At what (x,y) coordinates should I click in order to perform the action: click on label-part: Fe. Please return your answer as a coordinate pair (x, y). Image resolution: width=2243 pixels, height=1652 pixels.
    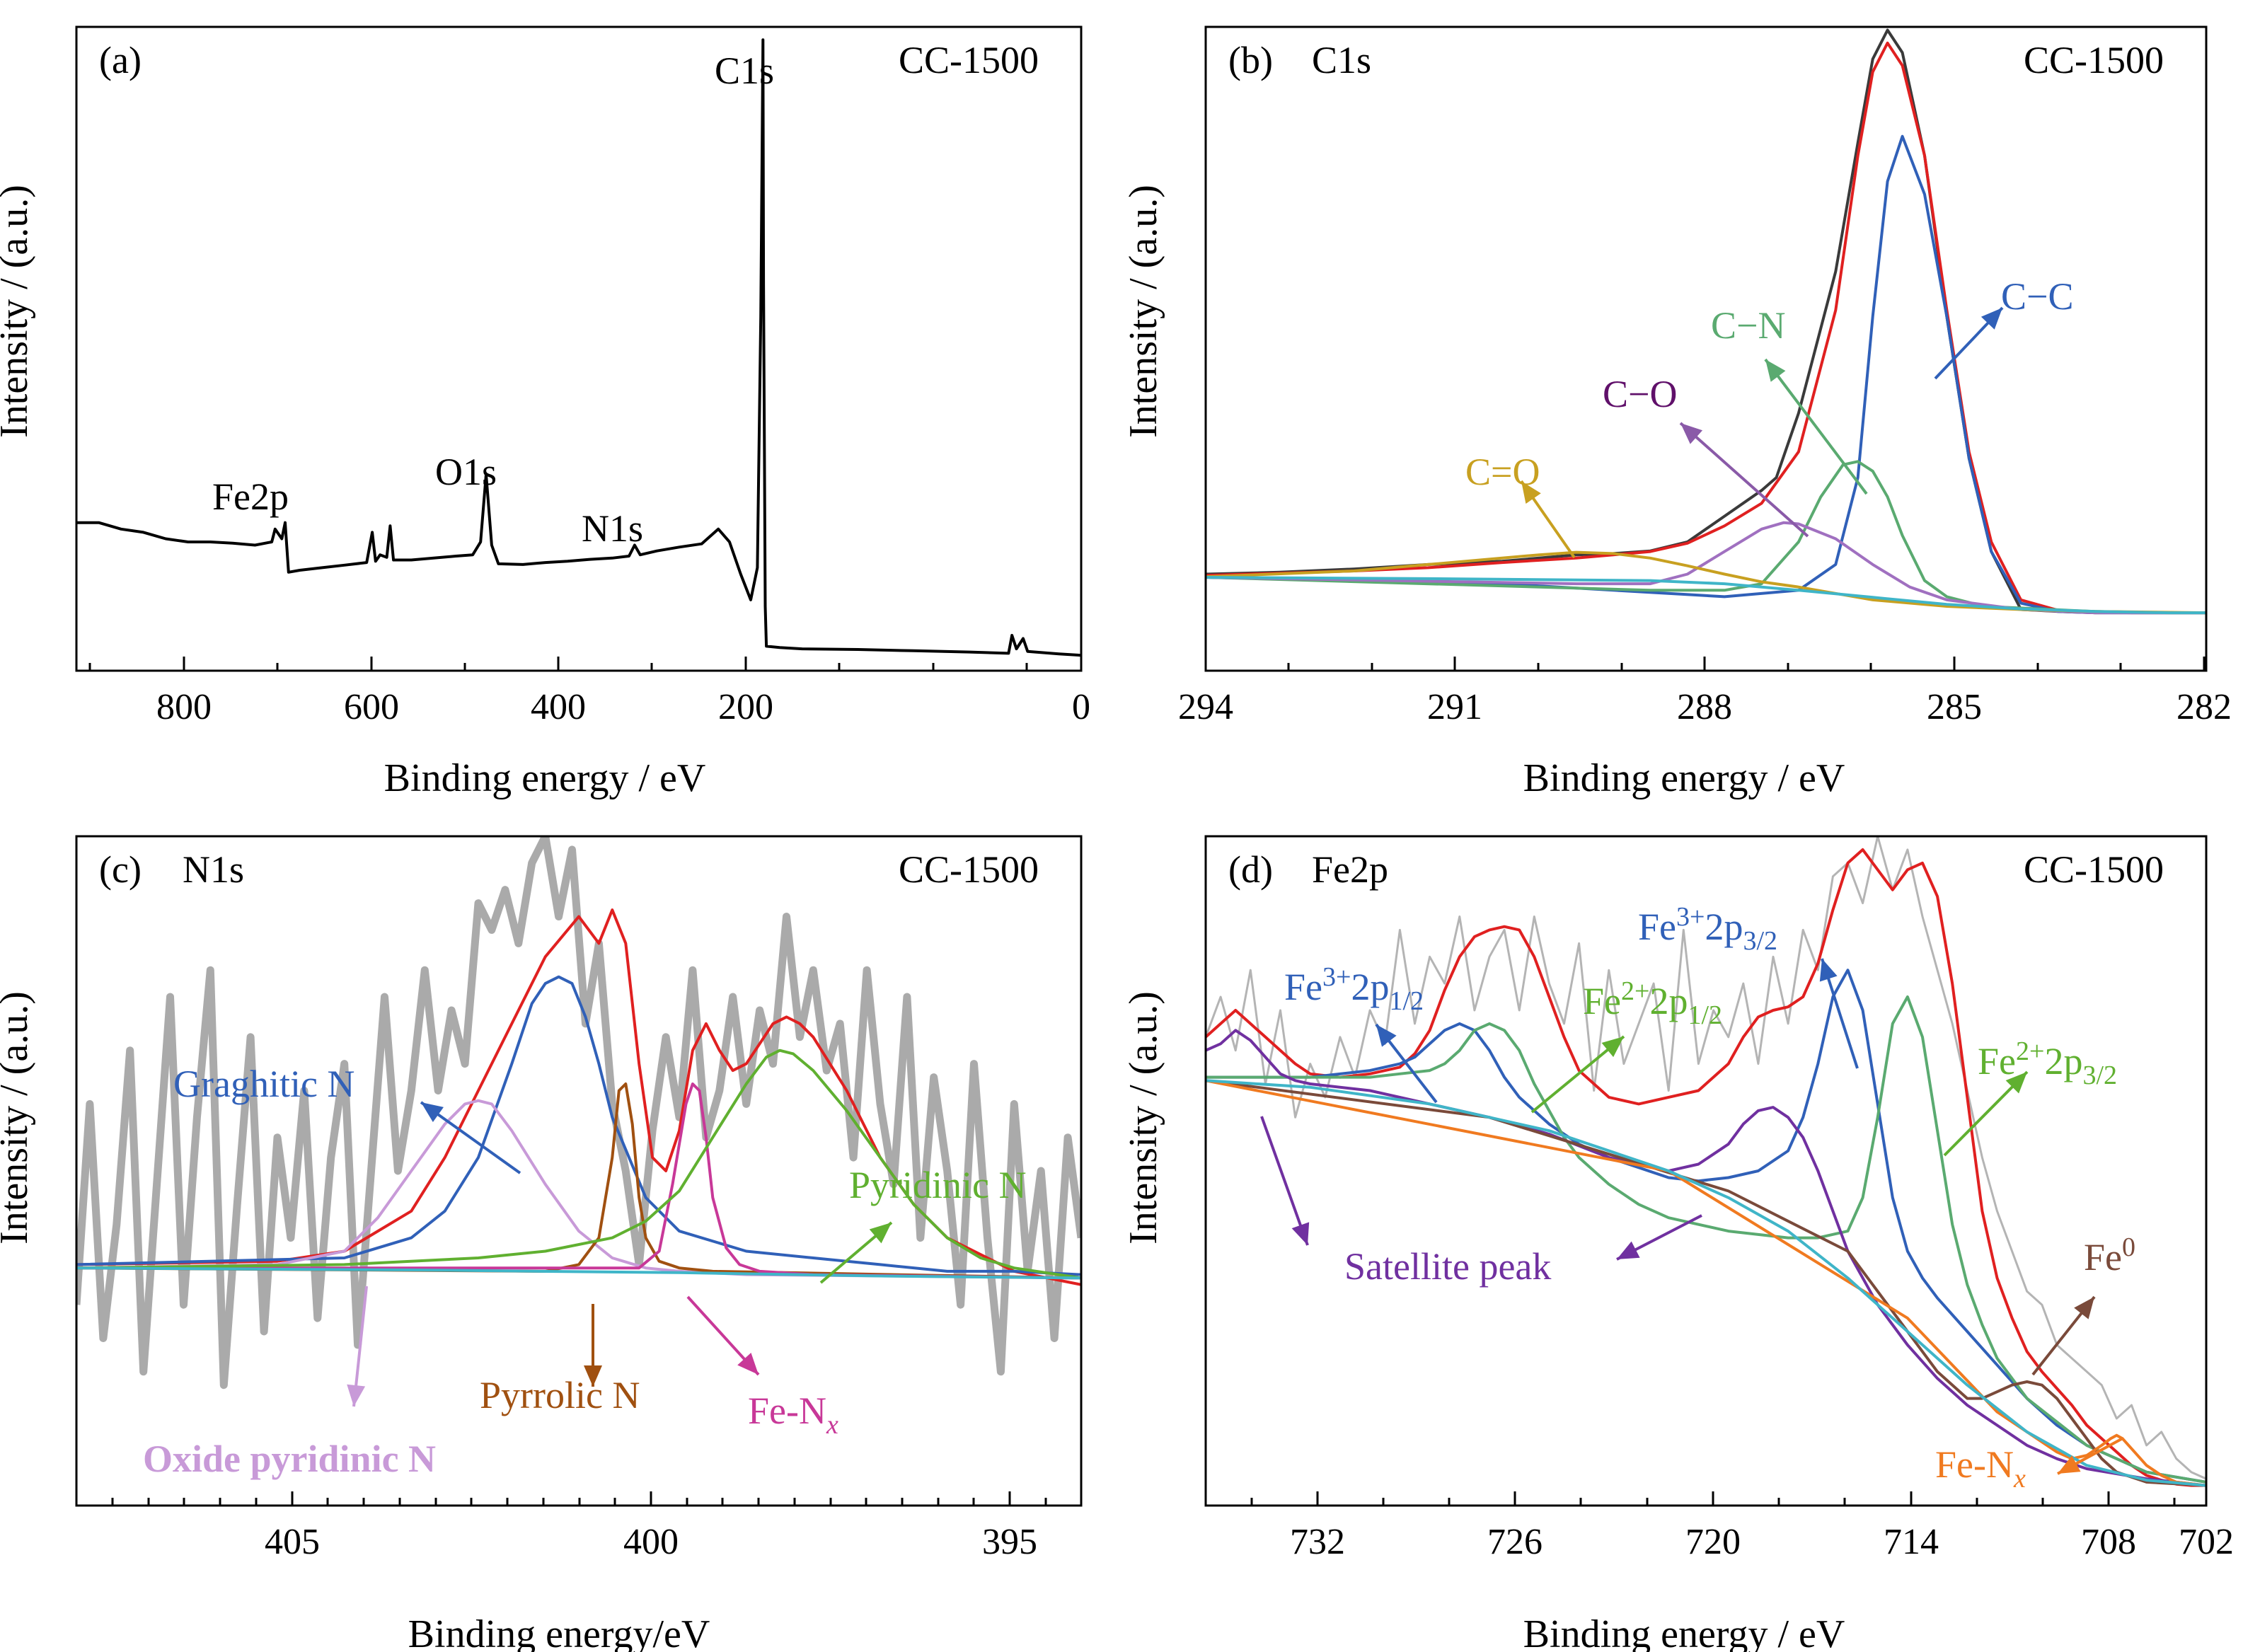
    Looking at the image, I should click on (1657, 927).